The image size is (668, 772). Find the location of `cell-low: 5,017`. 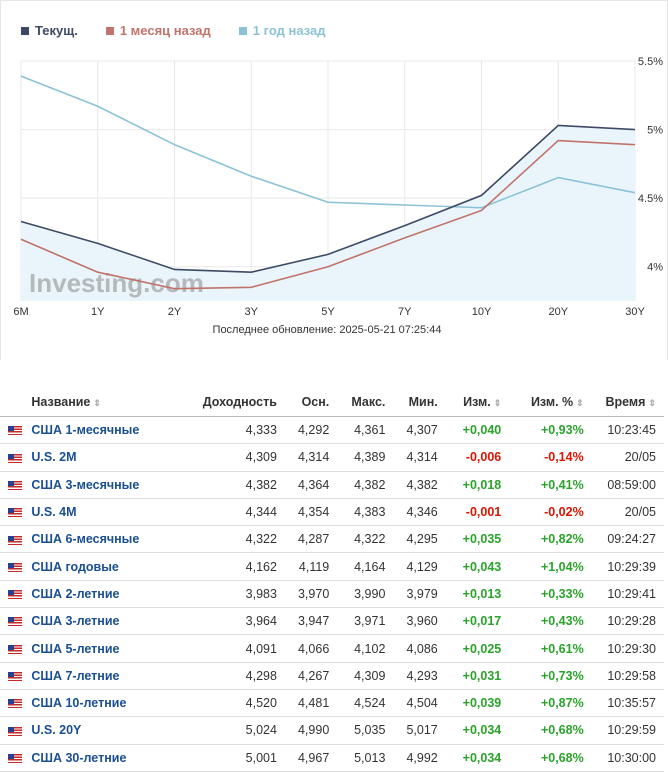

cell-low: 5,017 is located at coordinates (419, 730).